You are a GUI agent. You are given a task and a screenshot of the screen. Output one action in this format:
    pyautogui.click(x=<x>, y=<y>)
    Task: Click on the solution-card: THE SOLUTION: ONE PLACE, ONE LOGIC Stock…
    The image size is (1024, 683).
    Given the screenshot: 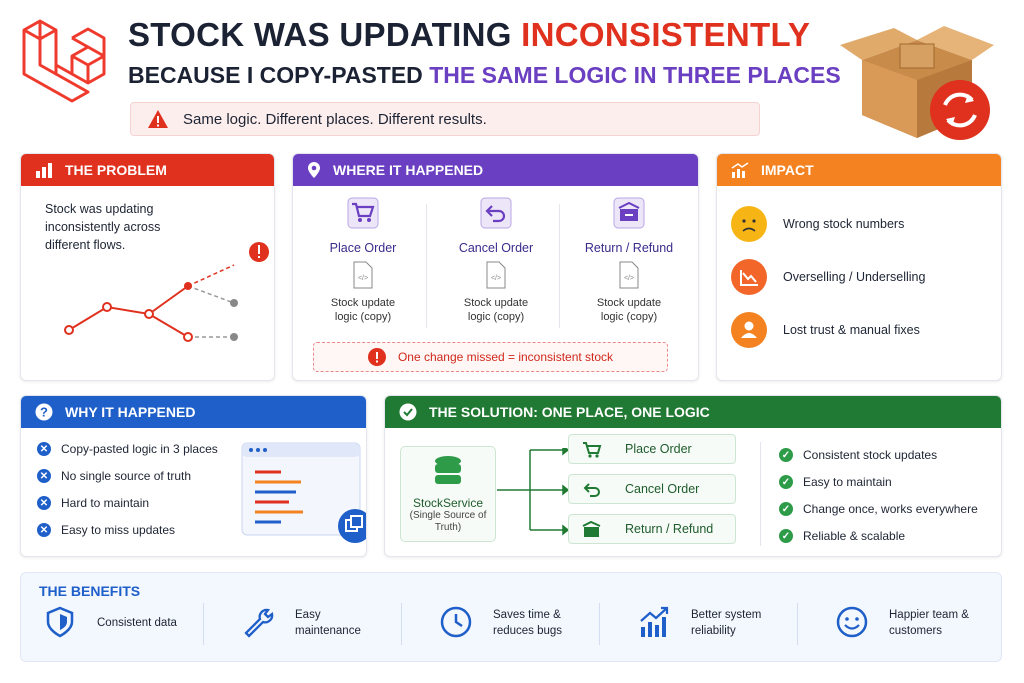 What is the action you would take?
    pyautogui.click(x=693, y=476)
    